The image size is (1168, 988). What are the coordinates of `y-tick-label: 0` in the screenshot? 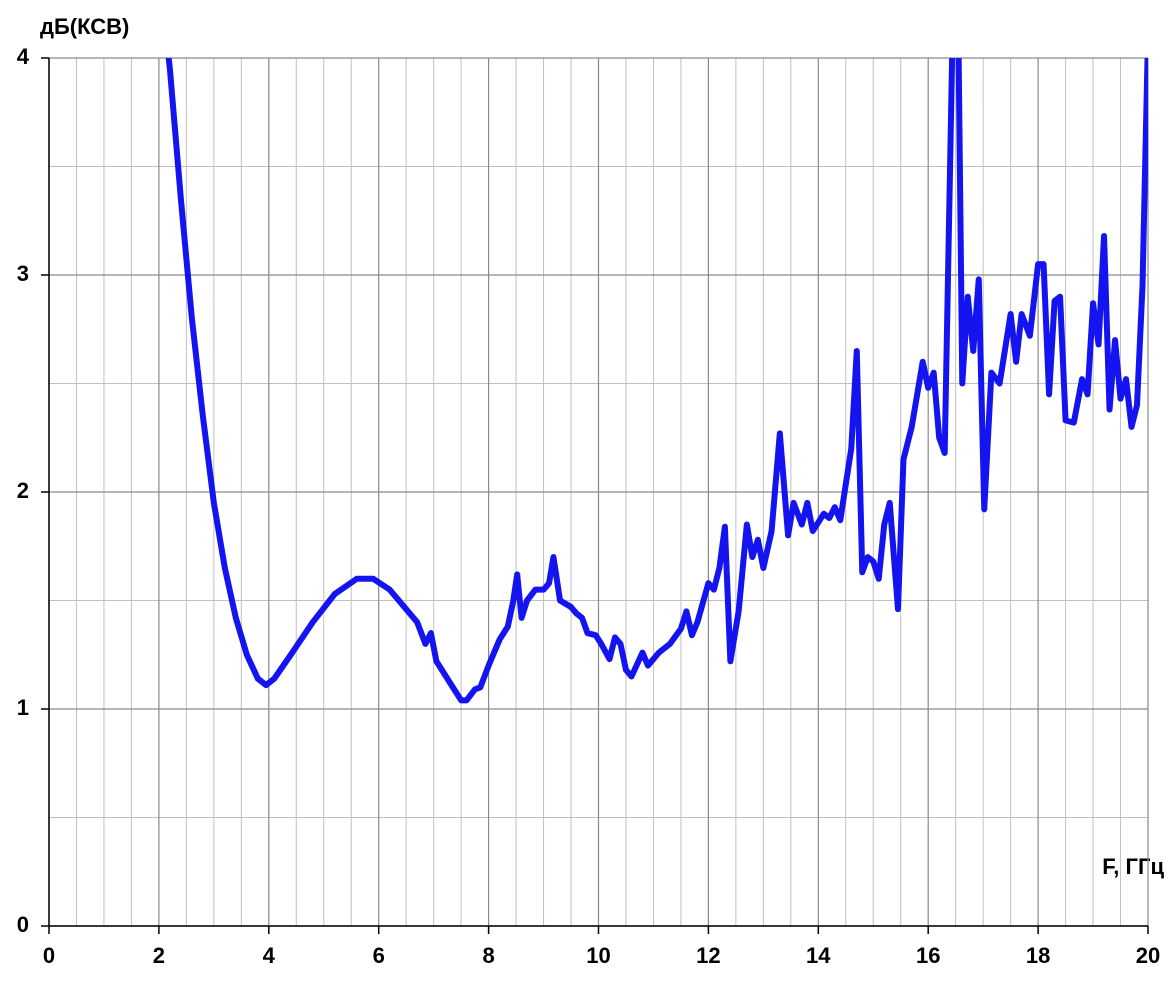 It's located at (23, 924).